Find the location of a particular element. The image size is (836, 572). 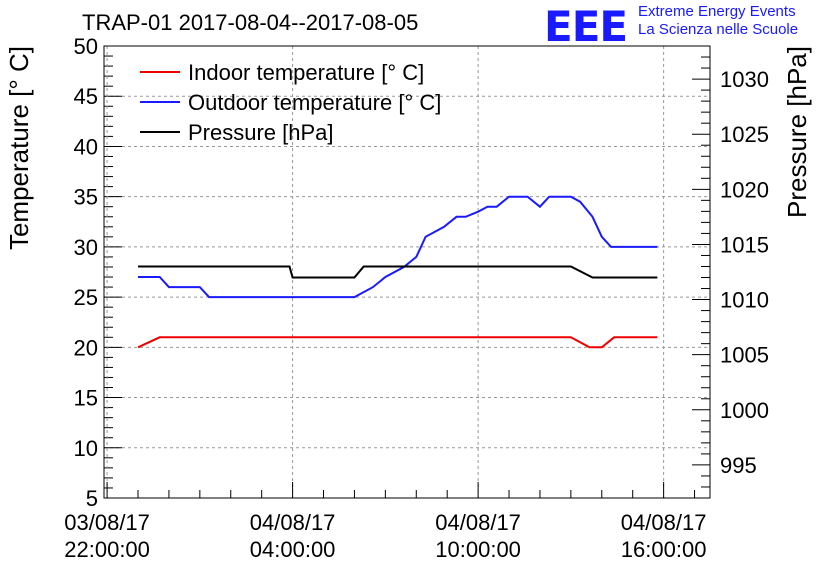

x-tick-label-date: 03/08/17 is located at coordinates (107, 522).